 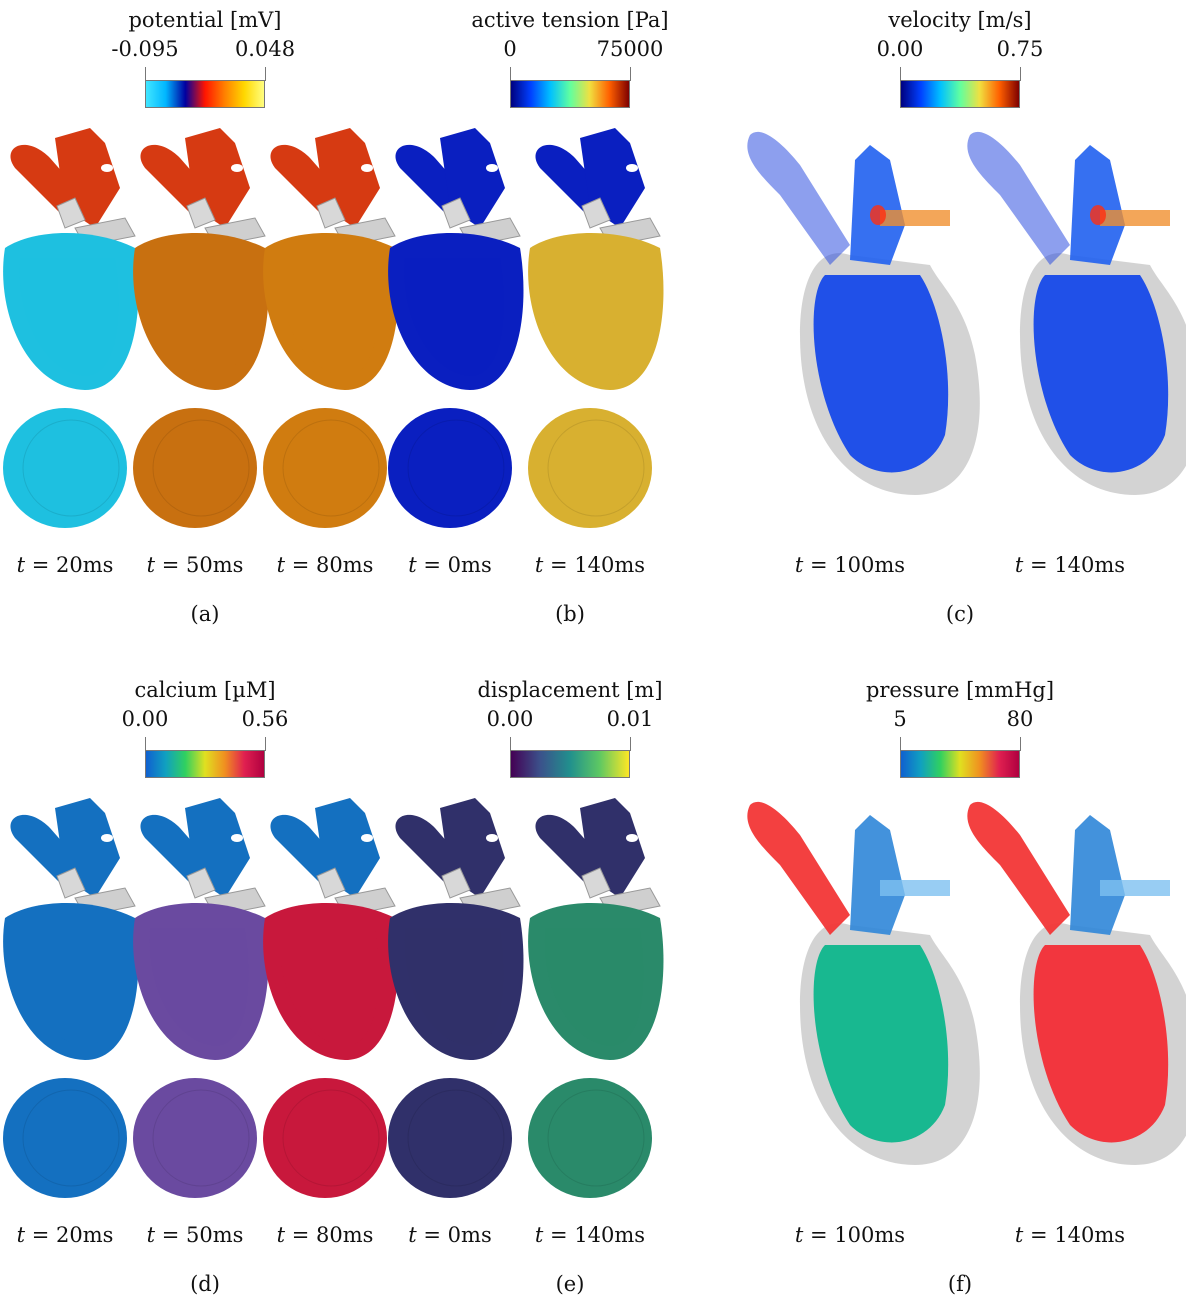 What do you see at coordinates (510, 49) in the screenshot?
I see `colorbar-min-label: 0` at bounding box center [510, 49].